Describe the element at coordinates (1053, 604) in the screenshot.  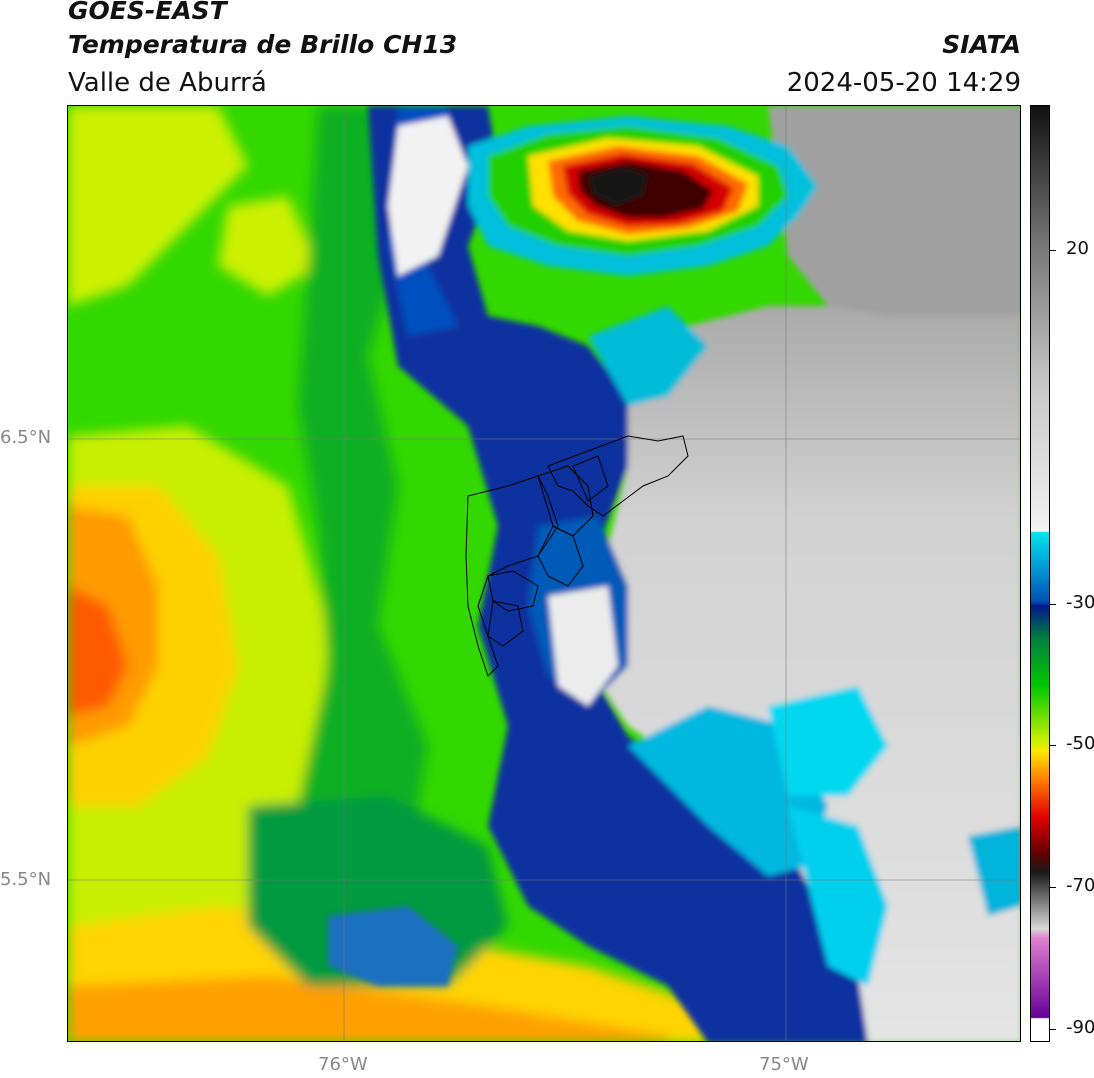
I see `cb-tickmark--30` at that location.